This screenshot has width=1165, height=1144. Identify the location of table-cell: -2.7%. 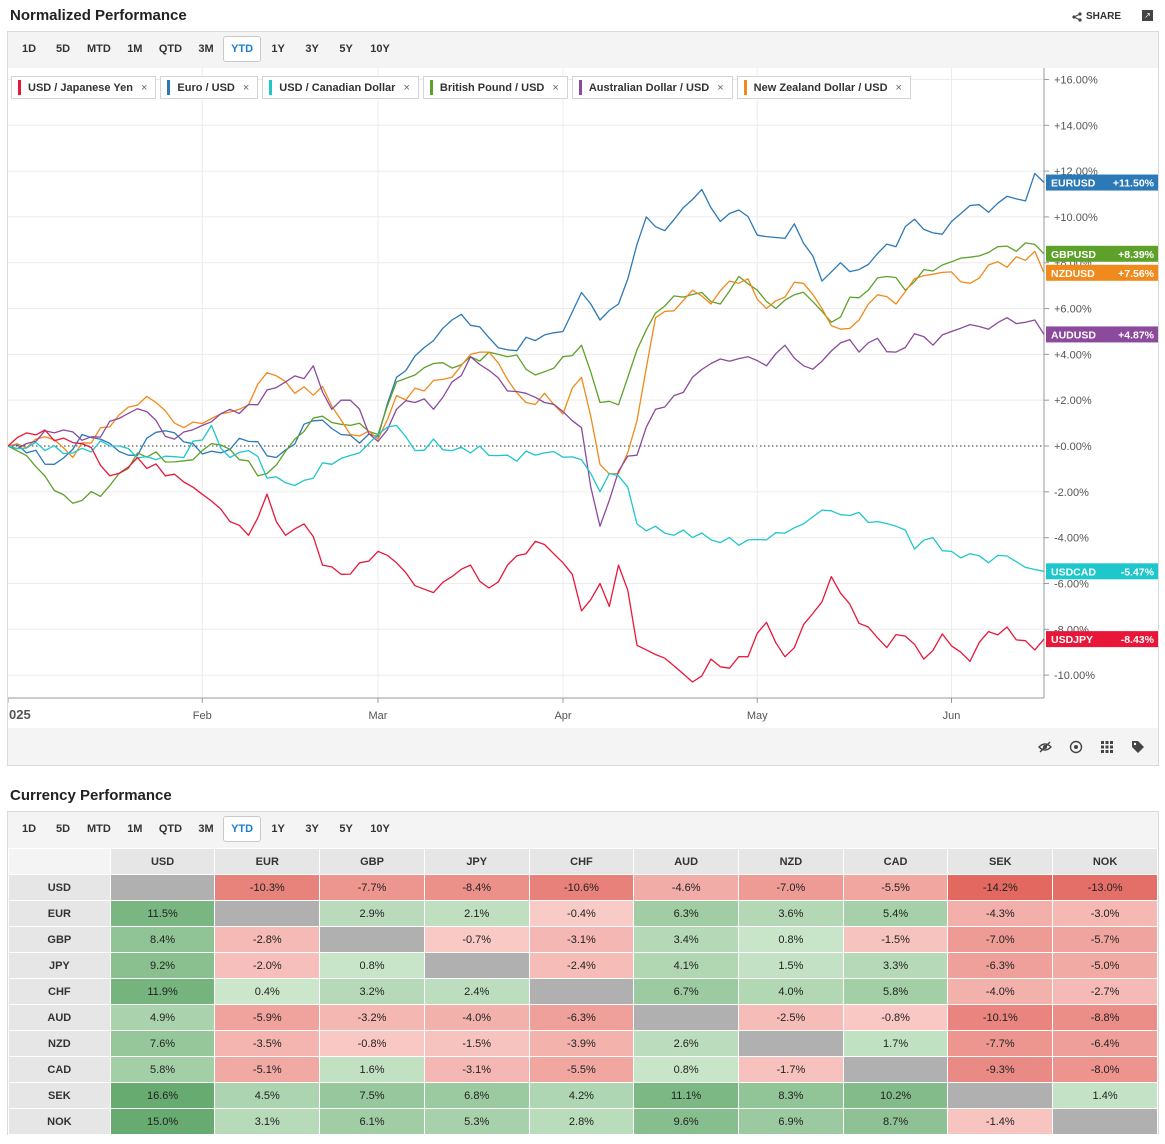
(1105, 991).